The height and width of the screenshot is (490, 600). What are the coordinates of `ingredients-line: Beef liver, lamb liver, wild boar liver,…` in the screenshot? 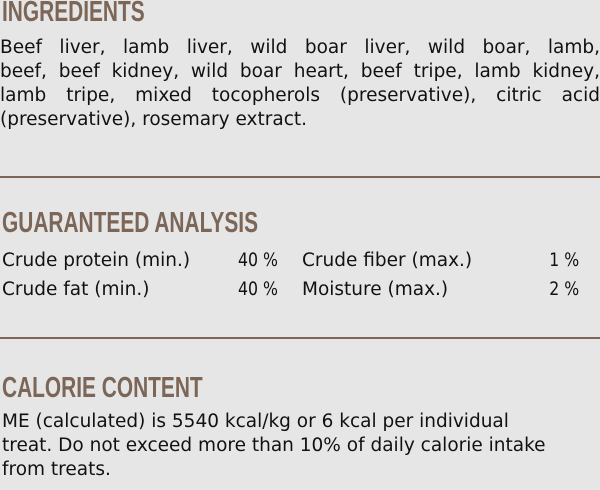 It's located at (300, 47).